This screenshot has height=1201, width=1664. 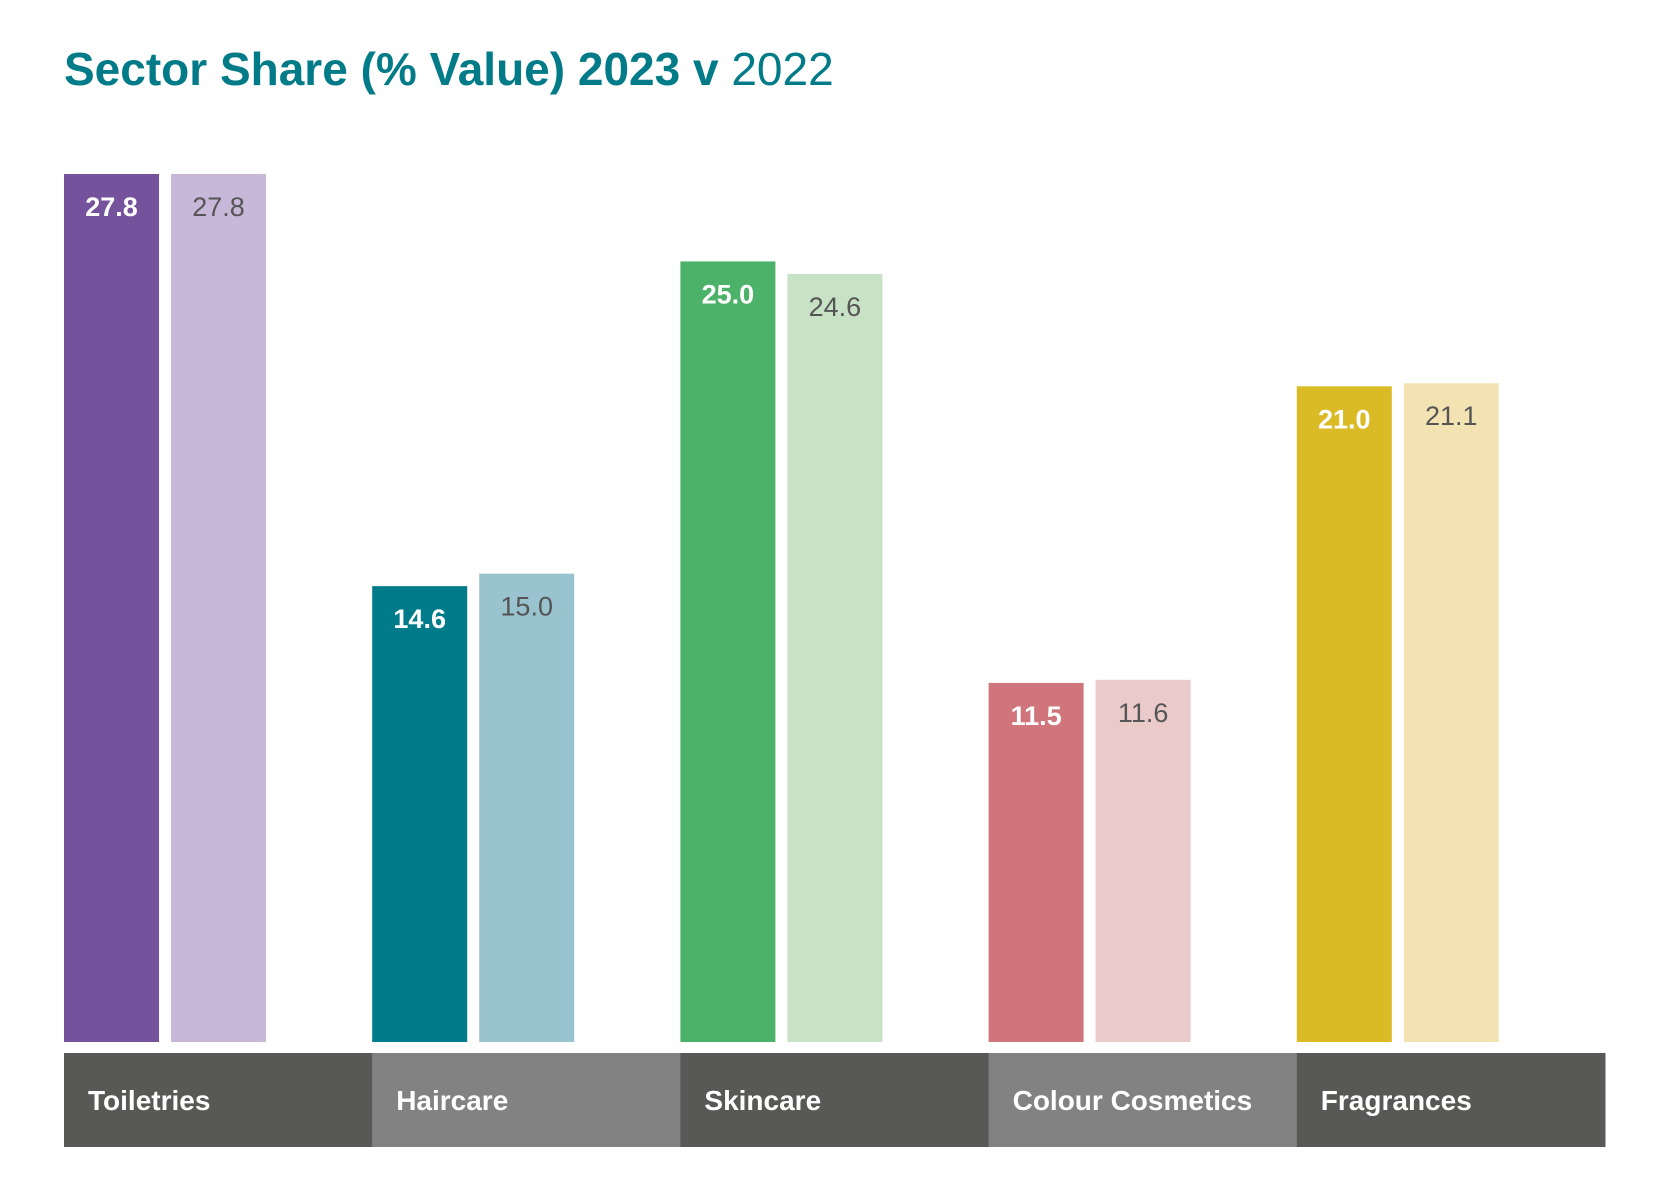 What do you see at coordinates (1036, 716) in the screenshot?
I see `data-label-colour-cosmetics-2023: 11.5` at bounding box center [1036, 716].